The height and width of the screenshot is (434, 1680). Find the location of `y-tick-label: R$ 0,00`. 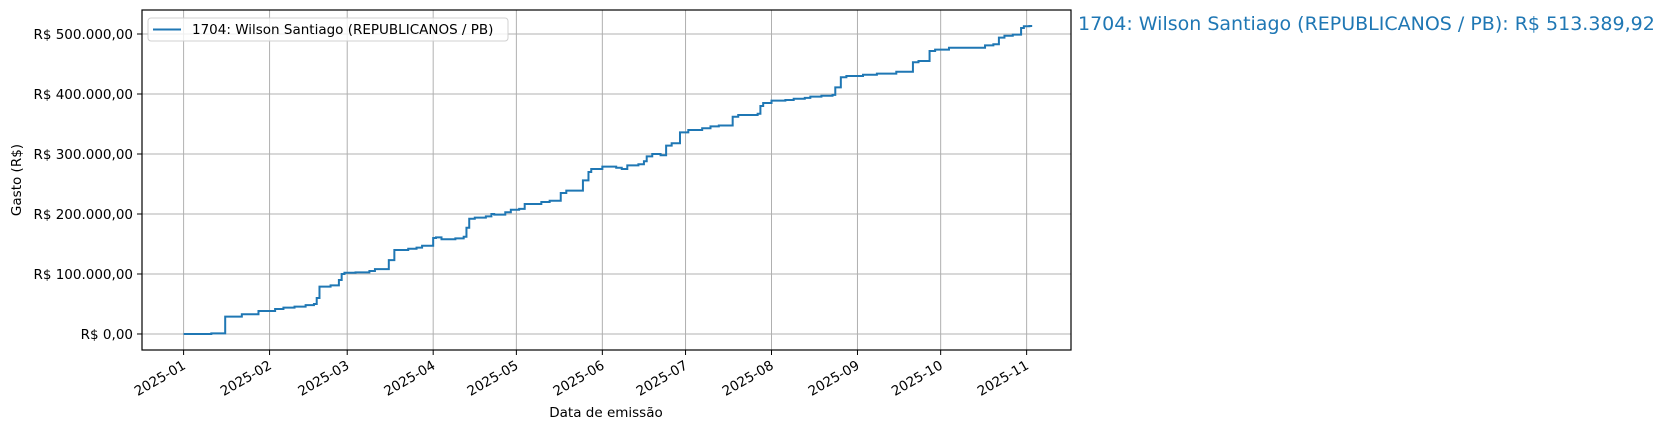

y-tick-label: R$ 0,00 is located at coordinates (107, 335).